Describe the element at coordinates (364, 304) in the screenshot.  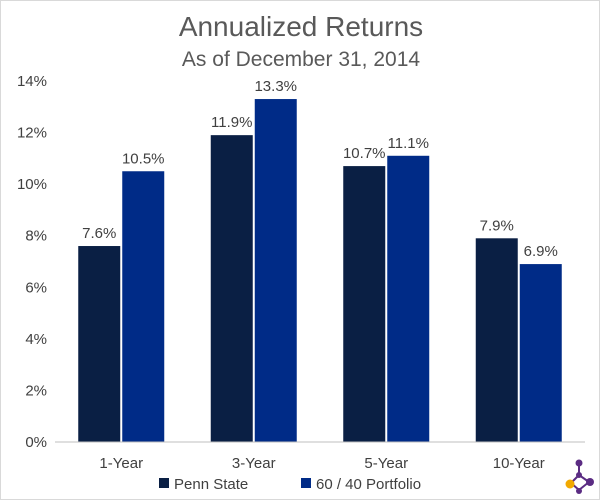
I see `bar-penn-state-5-year` at that location.